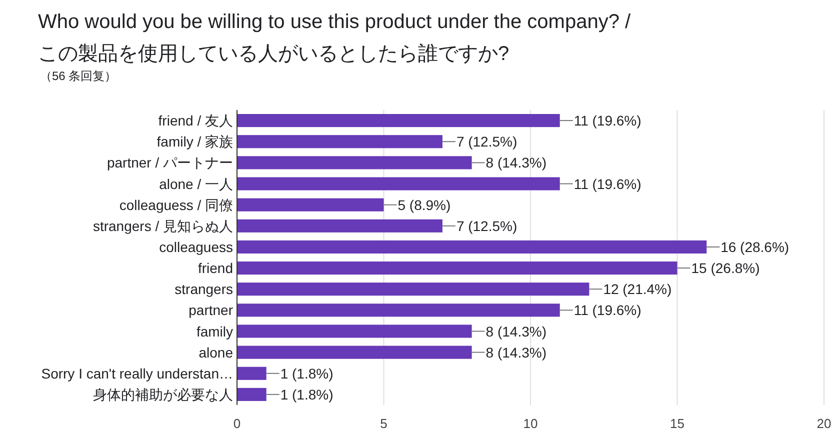 This screenshot has width=835, height=432. I want to click on xtick: 15, so click(677, 423).